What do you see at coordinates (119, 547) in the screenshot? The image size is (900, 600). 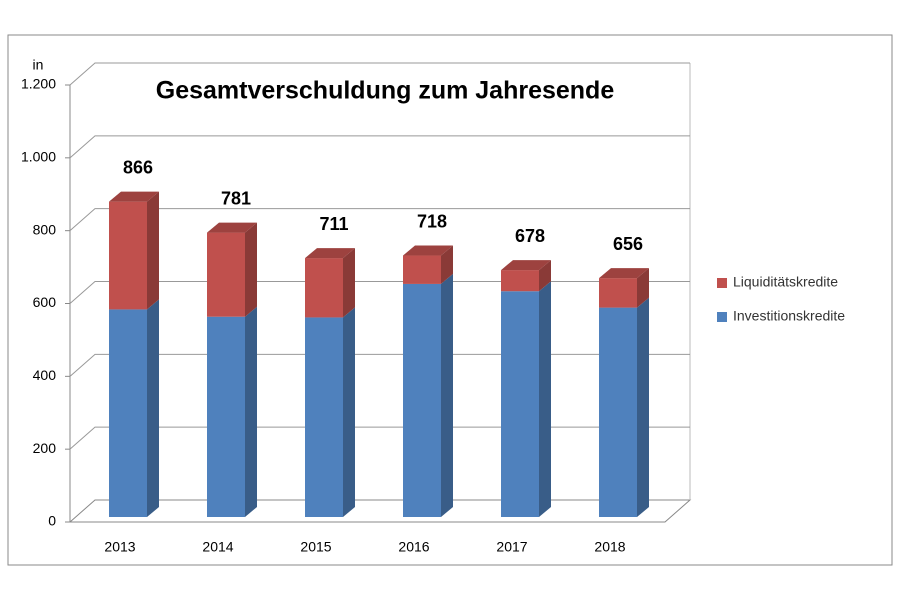 I see `x-tick-label: 2013` at bounding box center [119, 547].